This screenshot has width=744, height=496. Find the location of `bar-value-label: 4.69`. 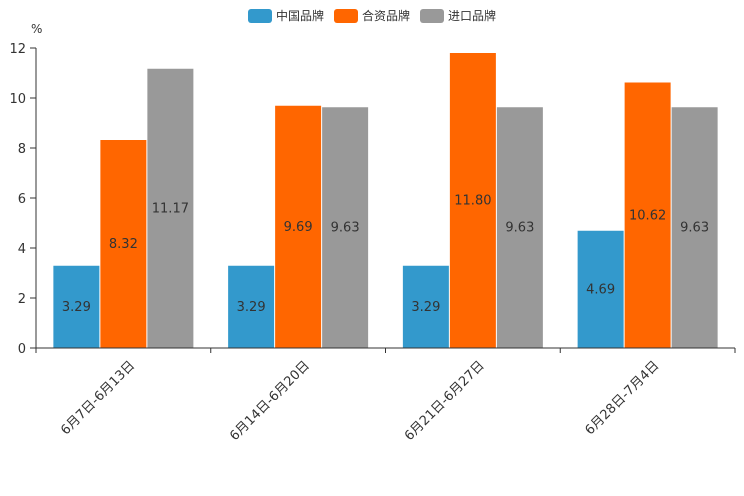

bar-value-label: 4.69 is located at coordinates (600, 289).